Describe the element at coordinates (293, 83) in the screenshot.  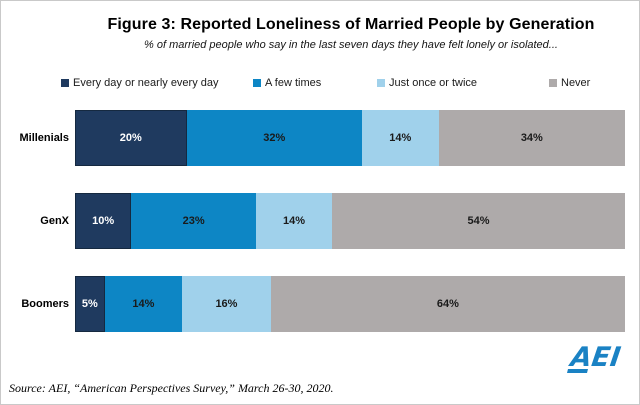
I see `legend-label: A few times` at that location.